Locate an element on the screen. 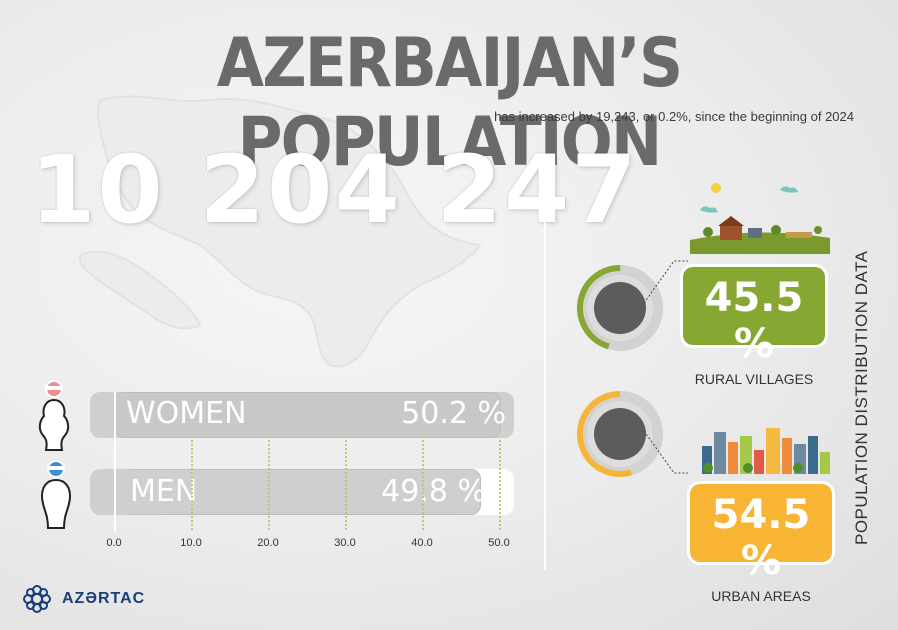 This screenshot has width=898, height=630. man-icon is located at coordinates (56, 494).